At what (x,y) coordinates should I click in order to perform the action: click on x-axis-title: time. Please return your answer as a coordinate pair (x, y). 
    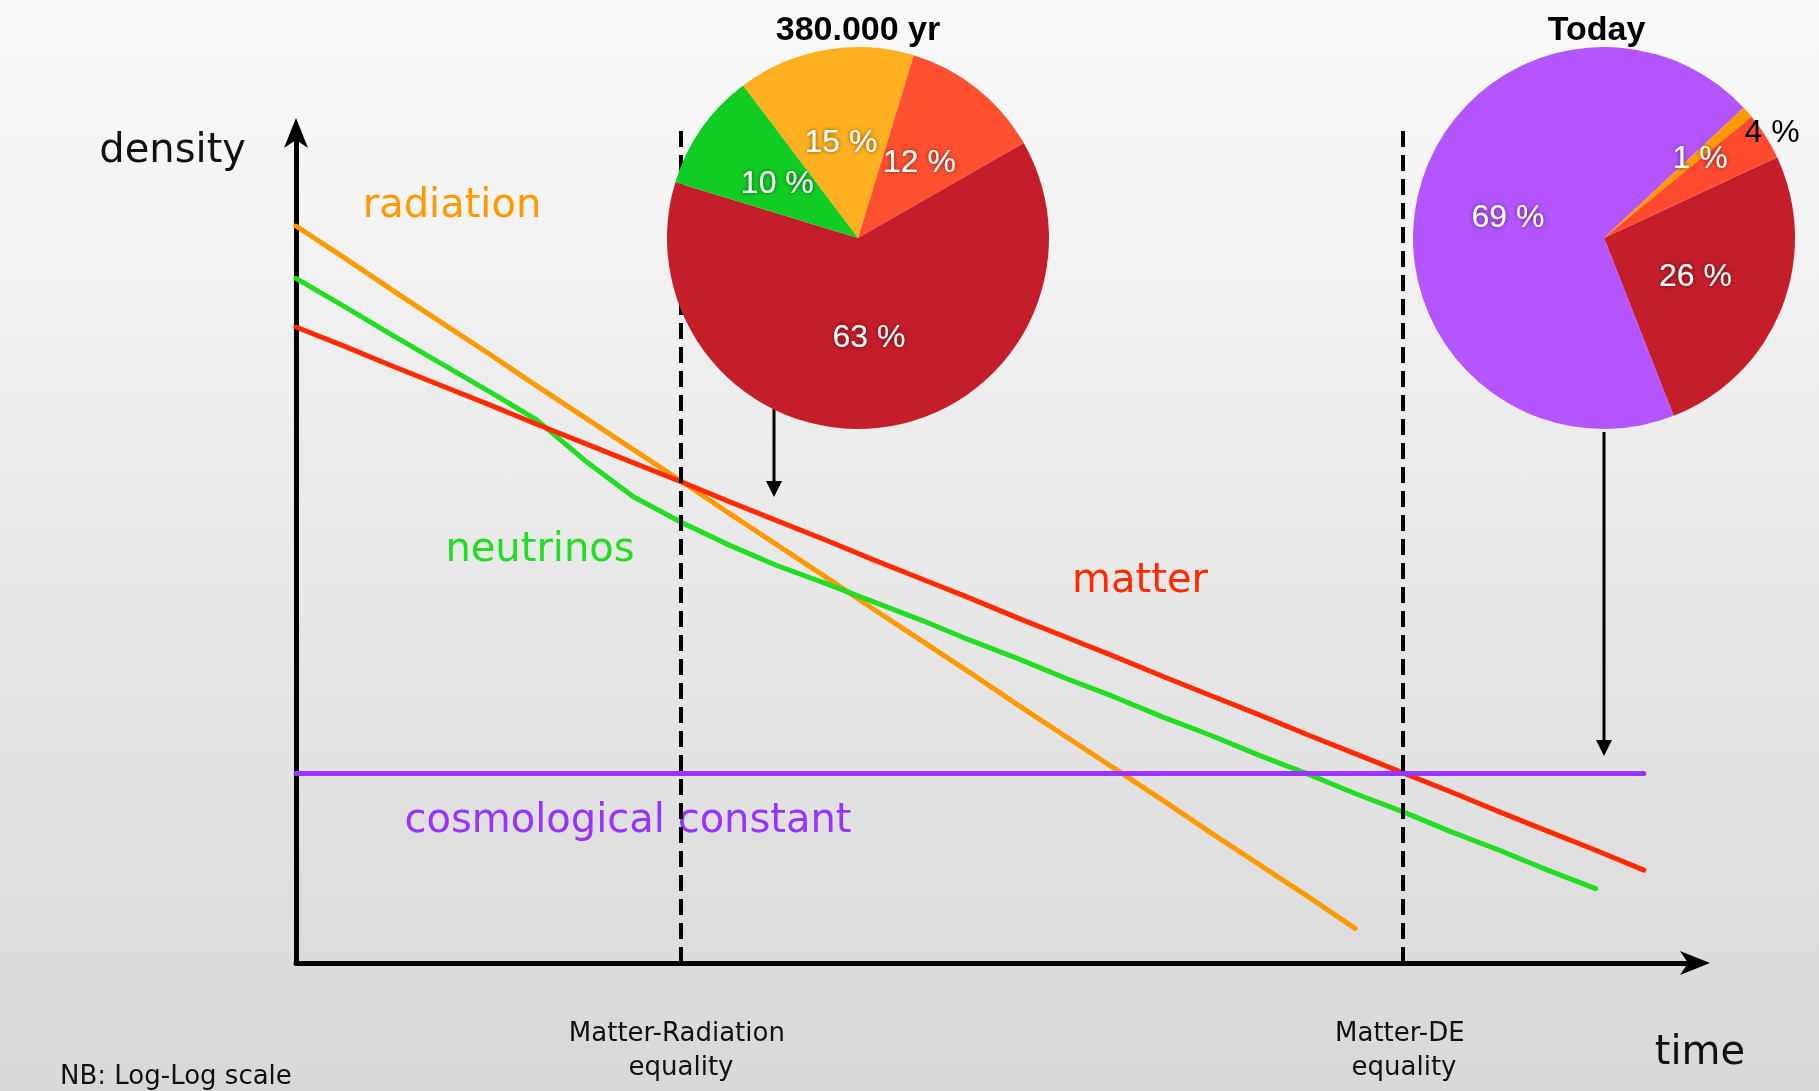
    Looking at the image, I should click on (1700, 1050).